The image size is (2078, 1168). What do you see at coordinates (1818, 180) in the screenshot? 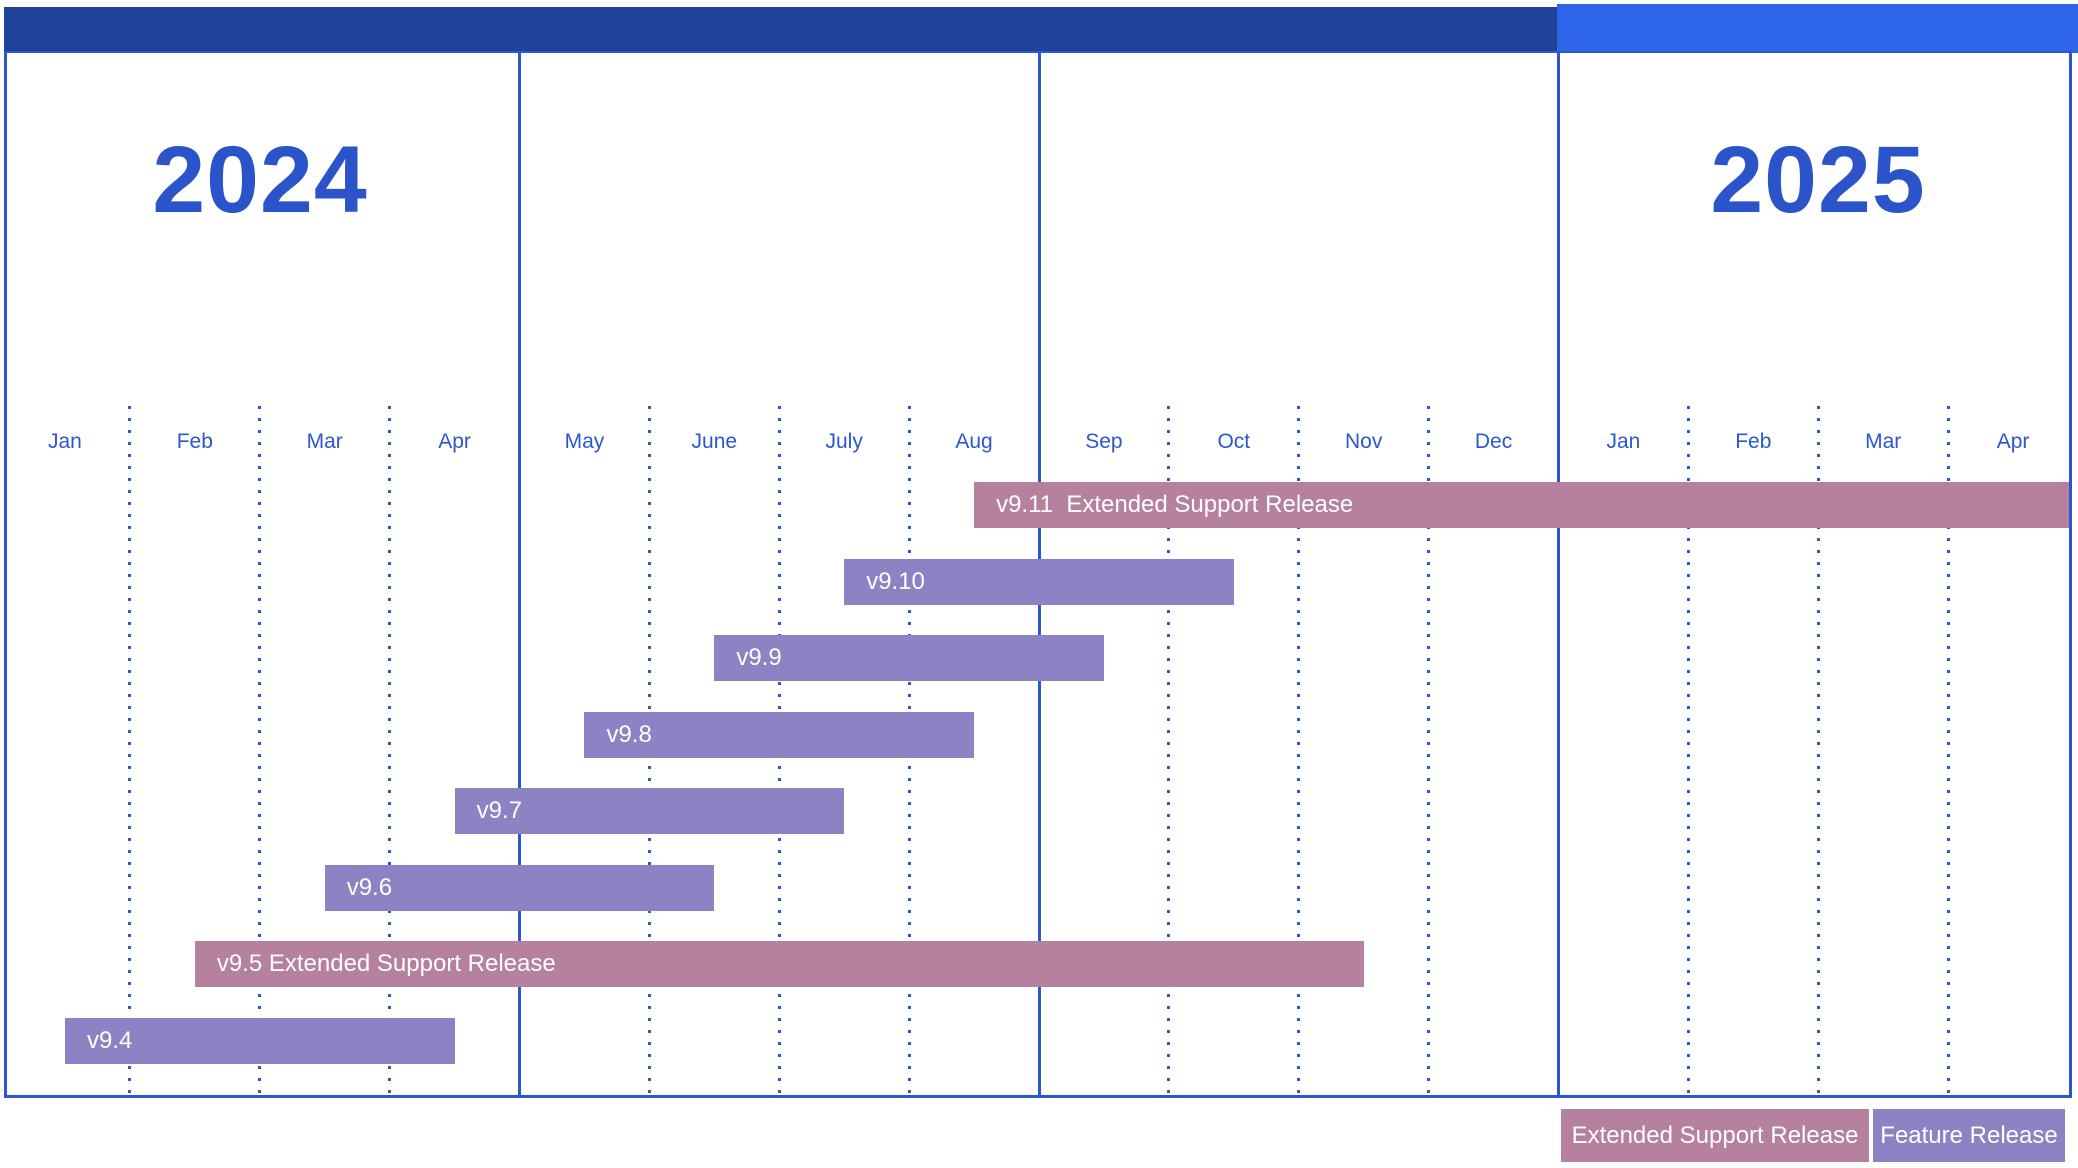
I see `year-label-2025: 2025` at bounding box center [1818, 180].